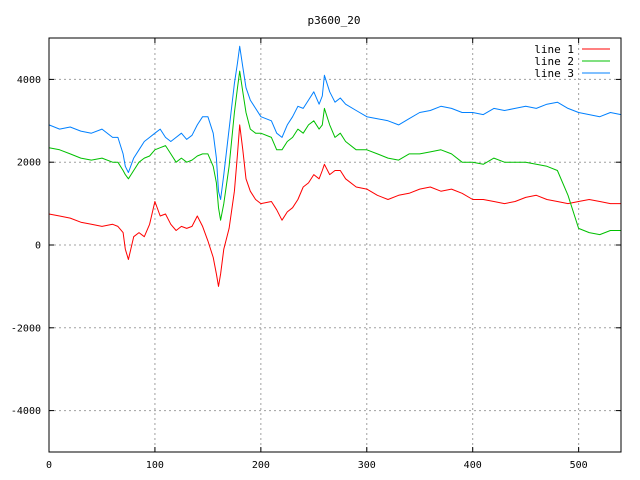  What do you see at coordinates (261, 465) in the screenshot?
I see `x-tick-label: 200` at bounding box center [261, 465].